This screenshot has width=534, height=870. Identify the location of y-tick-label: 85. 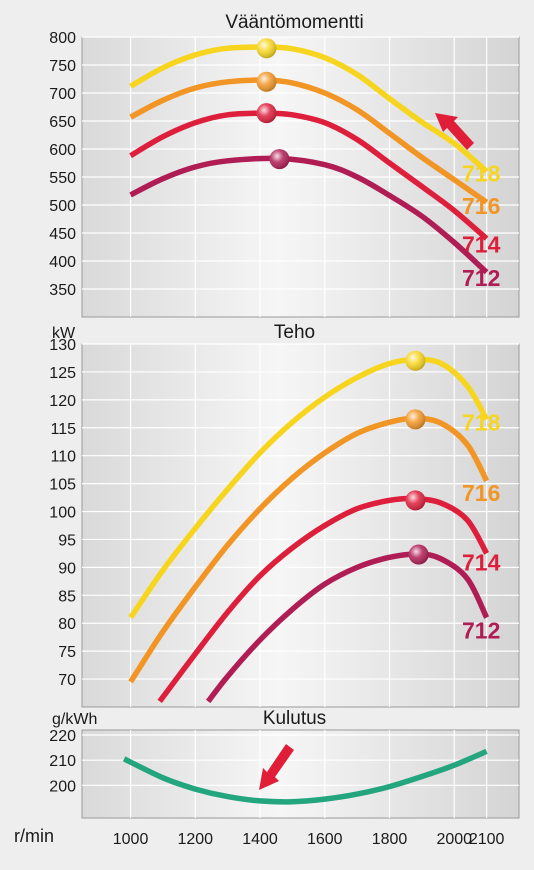
(67, 596).